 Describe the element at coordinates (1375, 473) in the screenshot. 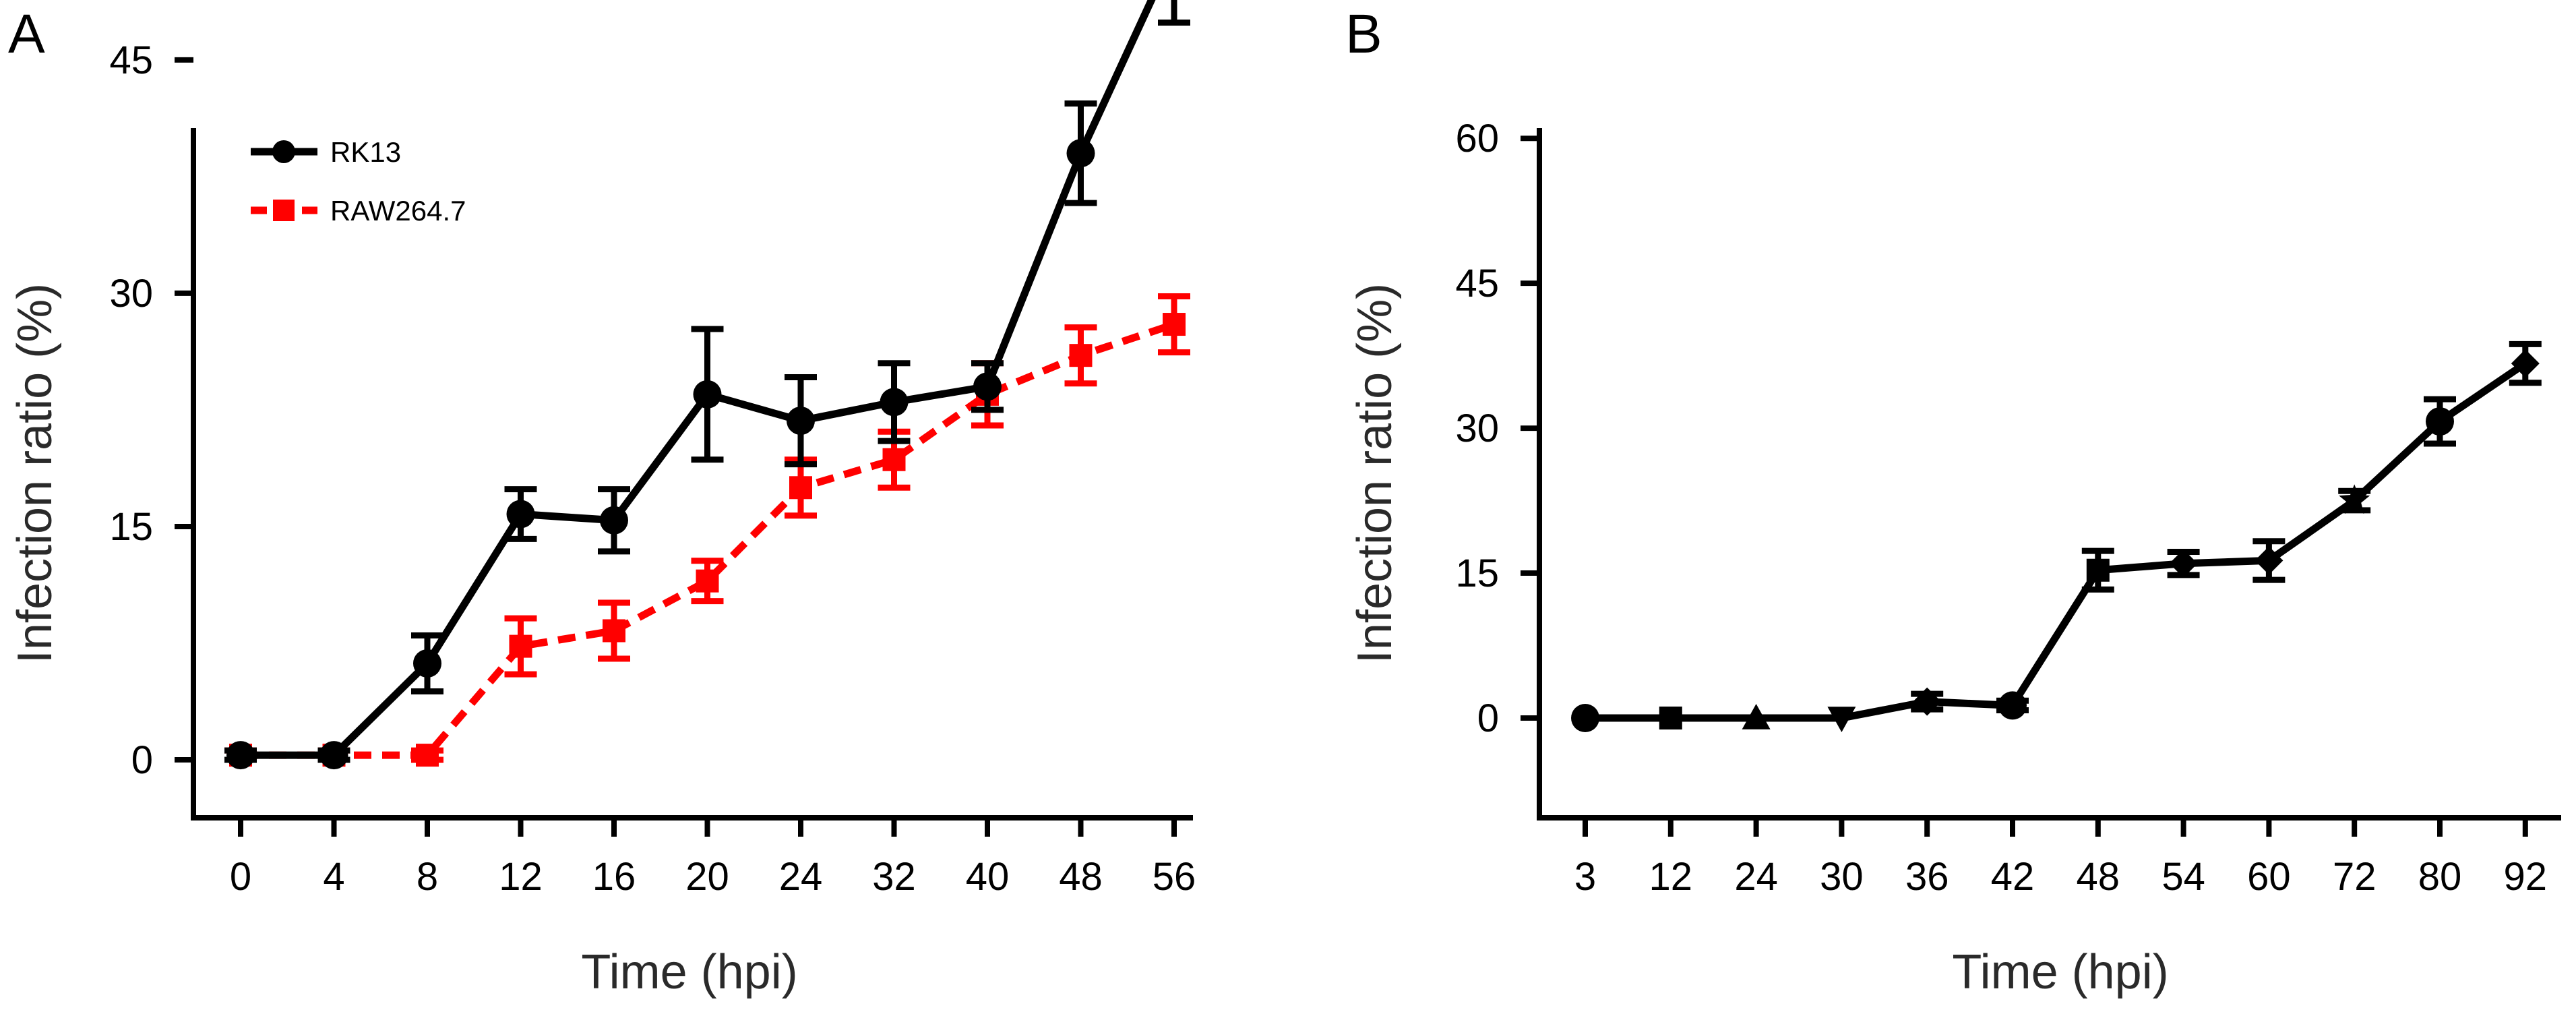

I see `chart-b-y-label: Infection ratio (%)` at that location.